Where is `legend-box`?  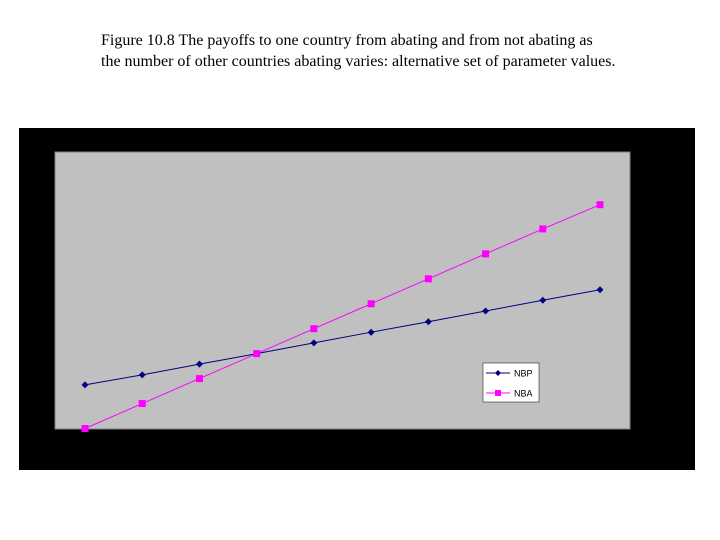 legend-box is located at coordinates (511, 382).